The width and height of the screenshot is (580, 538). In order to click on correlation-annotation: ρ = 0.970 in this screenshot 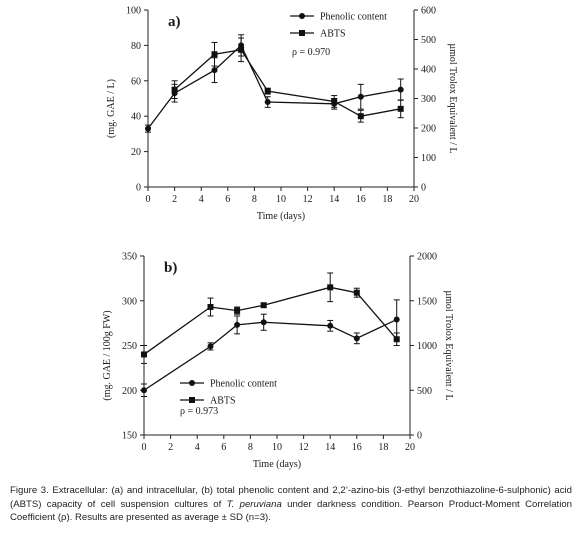, I will do `click(311, 52)`.